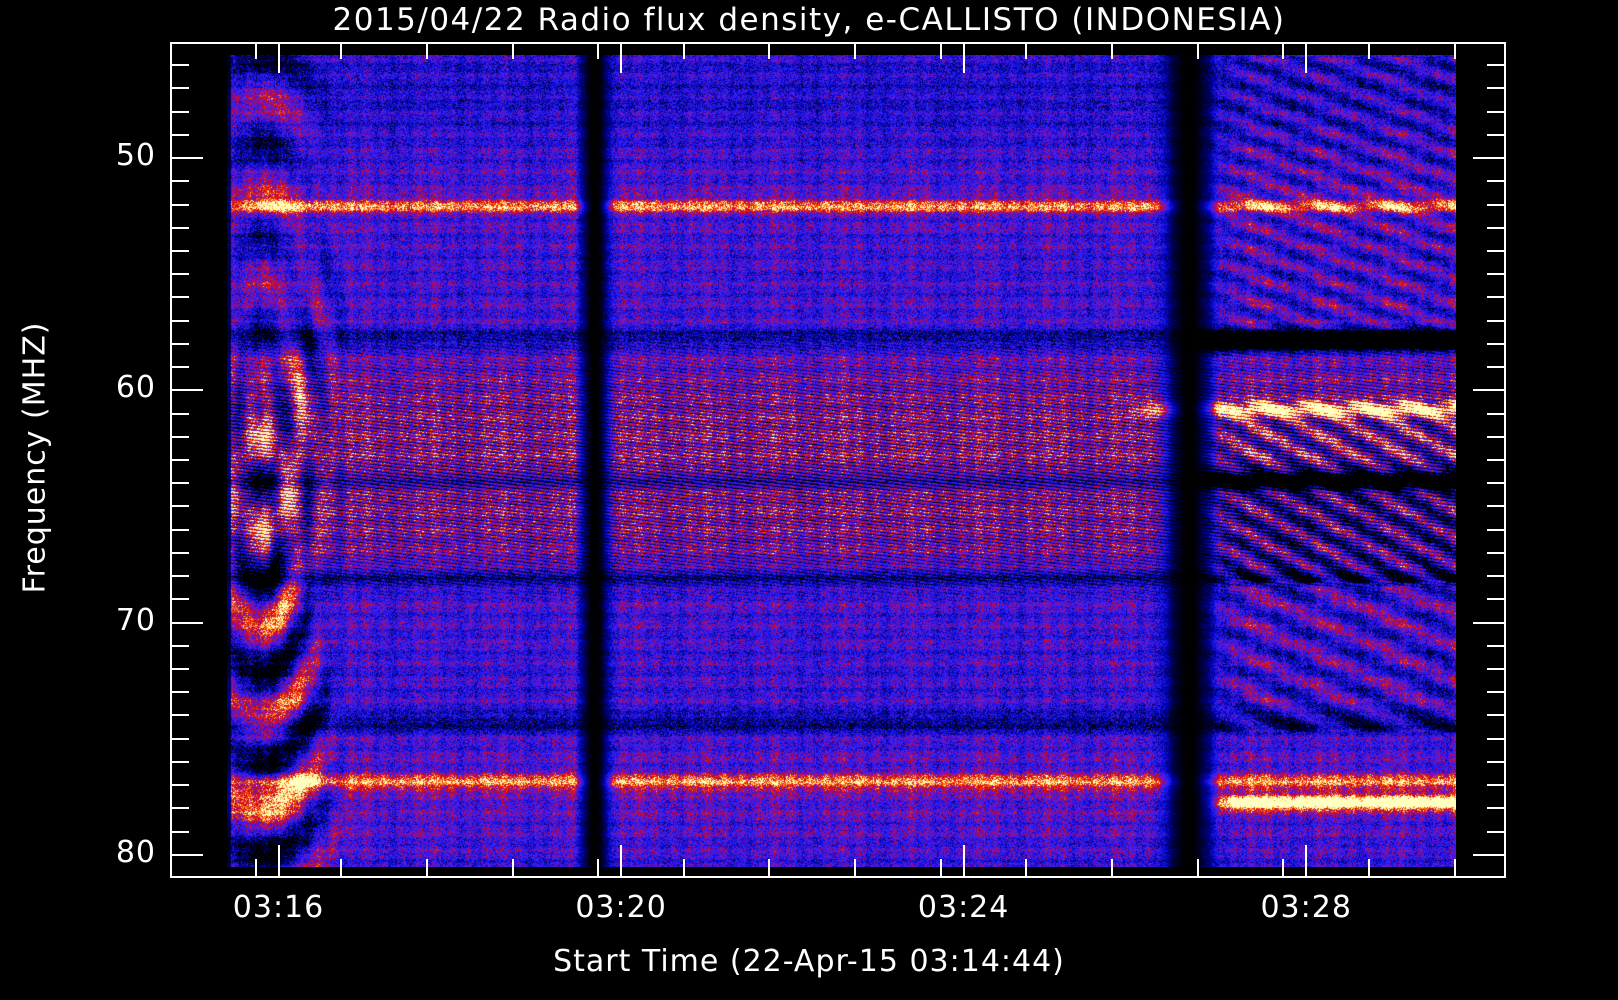 This screenshot has height=1000, width=1618. I want to click on x-tick-label: 03:16, so click(278, 907).